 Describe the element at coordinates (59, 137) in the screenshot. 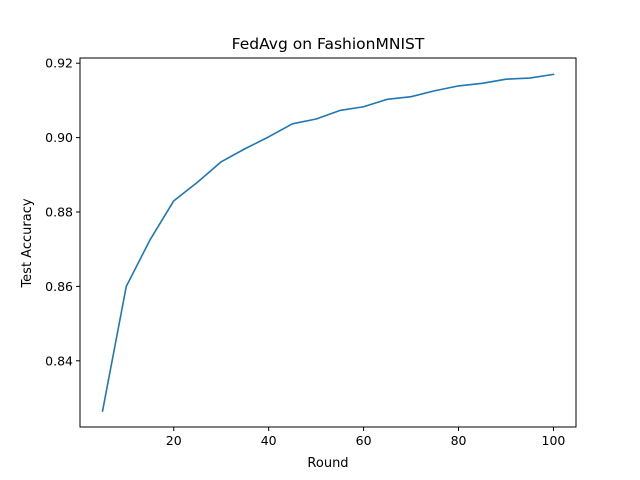

I see `y-tick-label: 0.90` at that location.